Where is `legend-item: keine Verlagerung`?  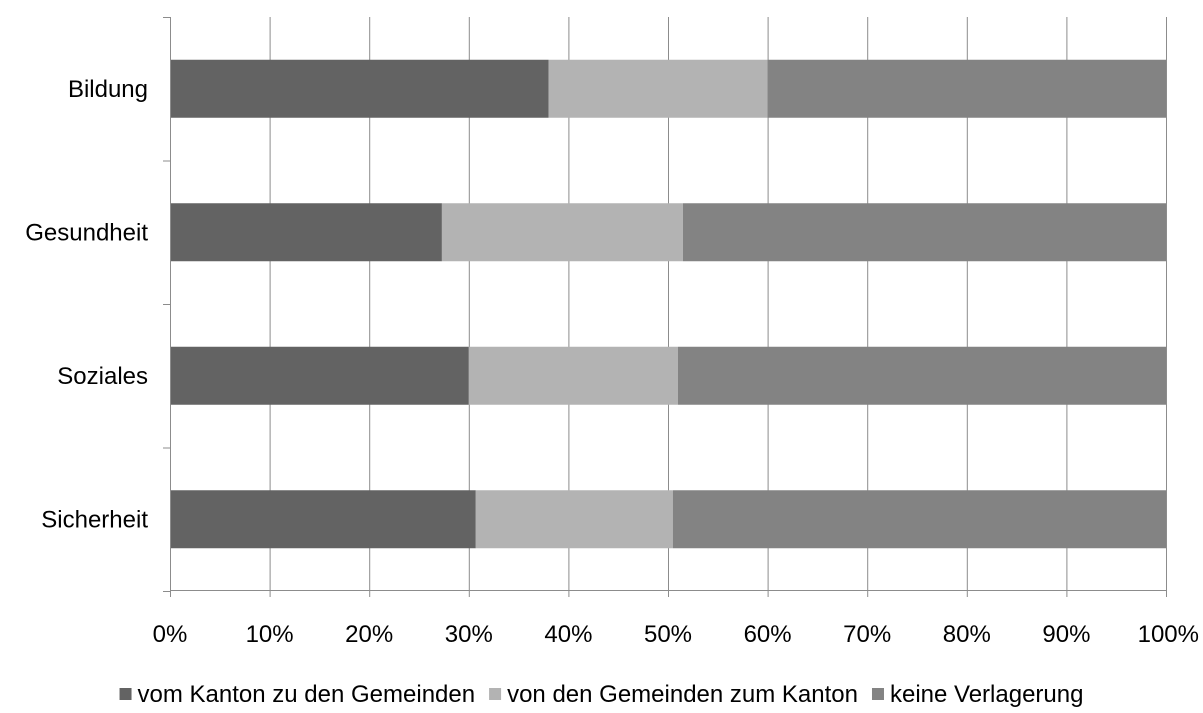 legend-item: keine Verlagerung is located at coordinates (977, 694).